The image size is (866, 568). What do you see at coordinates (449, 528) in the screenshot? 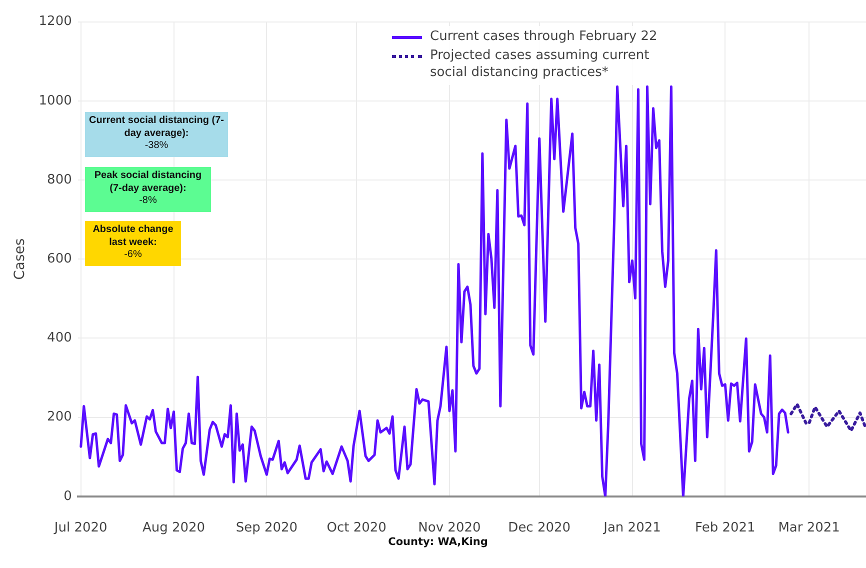
I see `x-tick-label: Nov 2020` at bounding box center [449, 528].